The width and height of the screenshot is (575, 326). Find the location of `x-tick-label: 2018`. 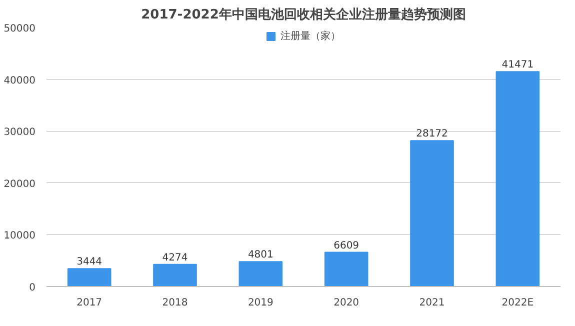

x-tick-label: 2018 is located at coordinates (175, 303).